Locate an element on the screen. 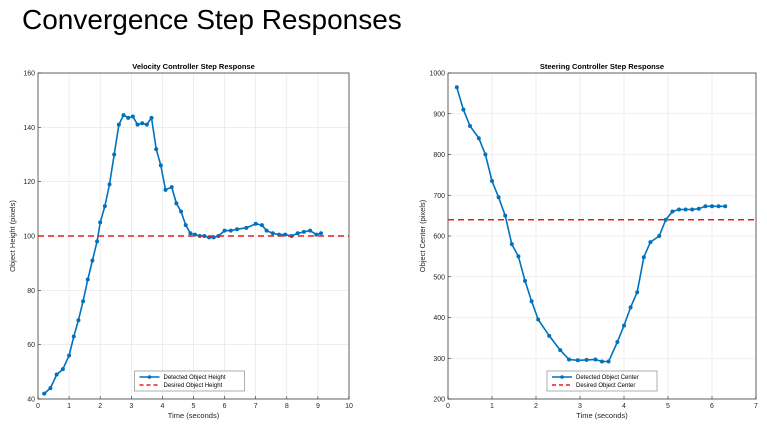 This screenshot has width=767, height=434. y-tick-label: 600 is located at coordinates (439, 237).